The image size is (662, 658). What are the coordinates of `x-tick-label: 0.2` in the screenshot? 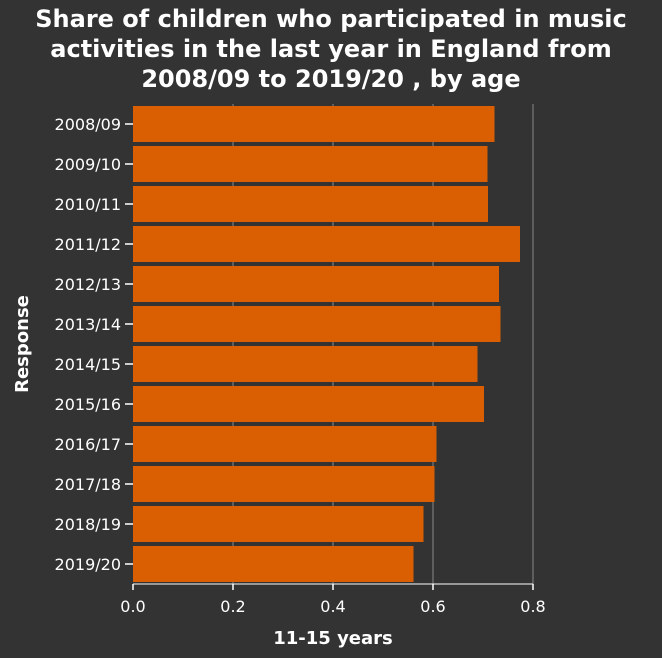 It's located at (232, 606).